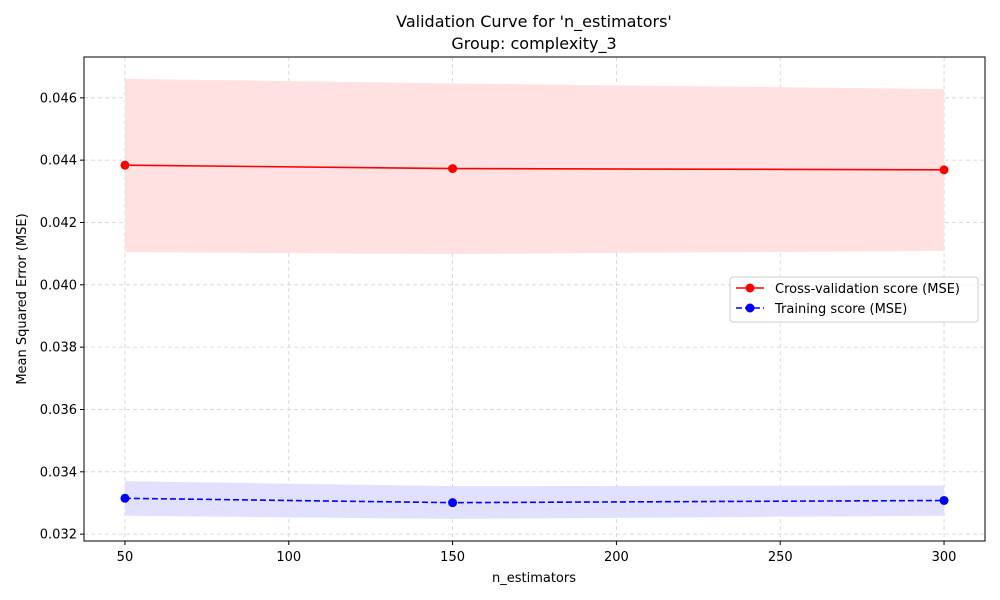 The width and height of the screenshot is (1000, 600). What do you see at coordinates (288, 557) in the screenshot?
I see `x-tick-label: 100` at bounding box center [288, 557].